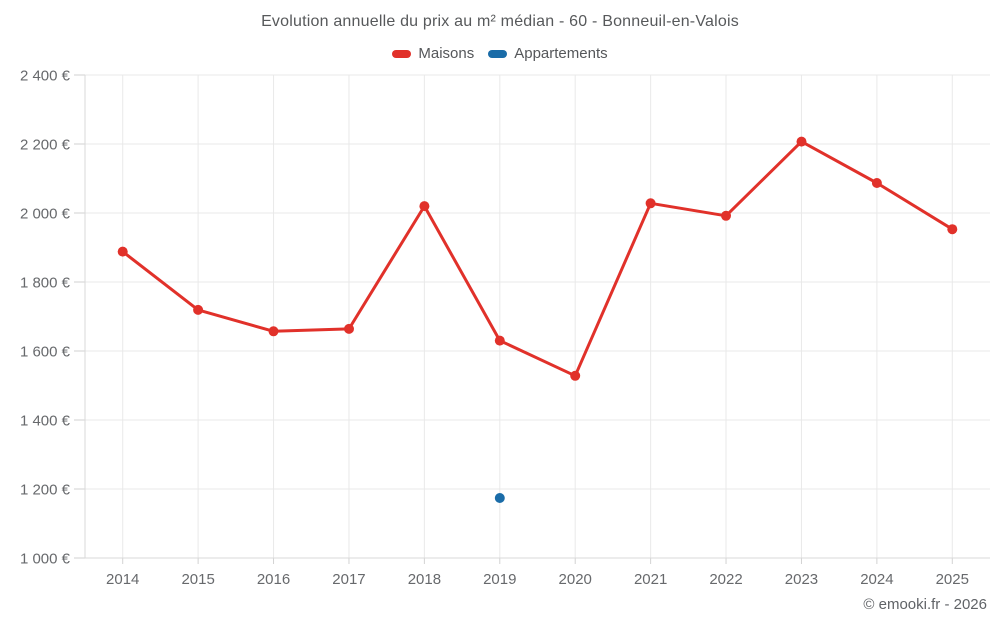 The image size is (1000, 625). Describe the element at coordinates (801, 579) in the screenshot. I see `x-tick-label: 2023` at that location.